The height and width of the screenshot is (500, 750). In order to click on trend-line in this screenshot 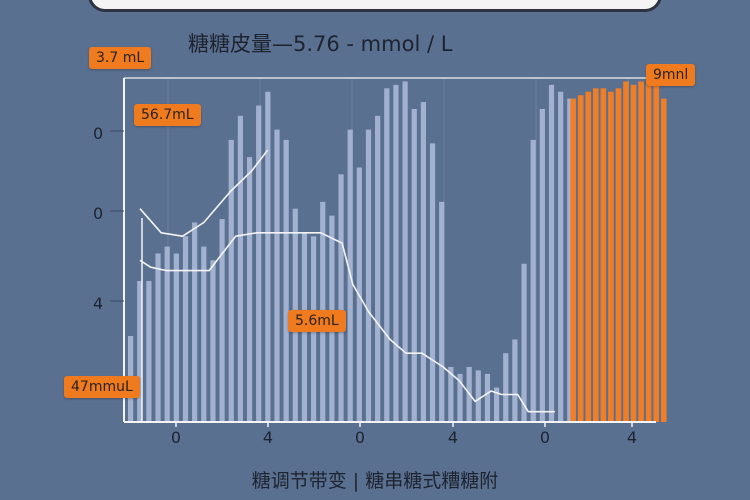, I will do `click(204, 193)`.